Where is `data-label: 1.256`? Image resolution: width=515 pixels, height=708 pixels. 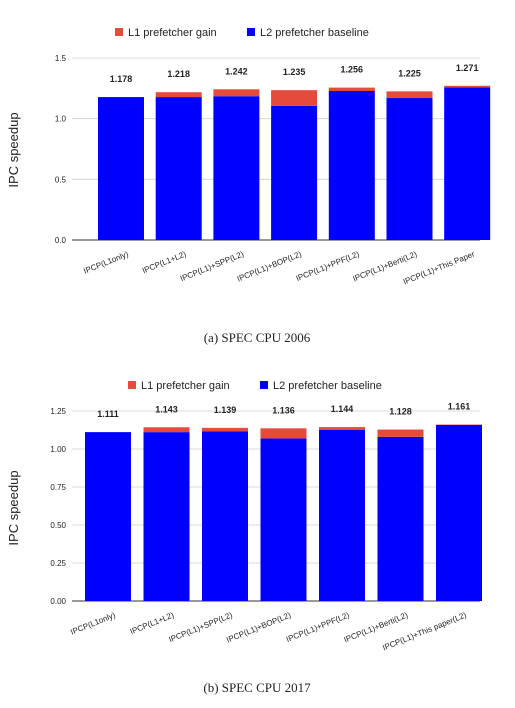
data-label: 1.256 is located at coordinates (352, 70).